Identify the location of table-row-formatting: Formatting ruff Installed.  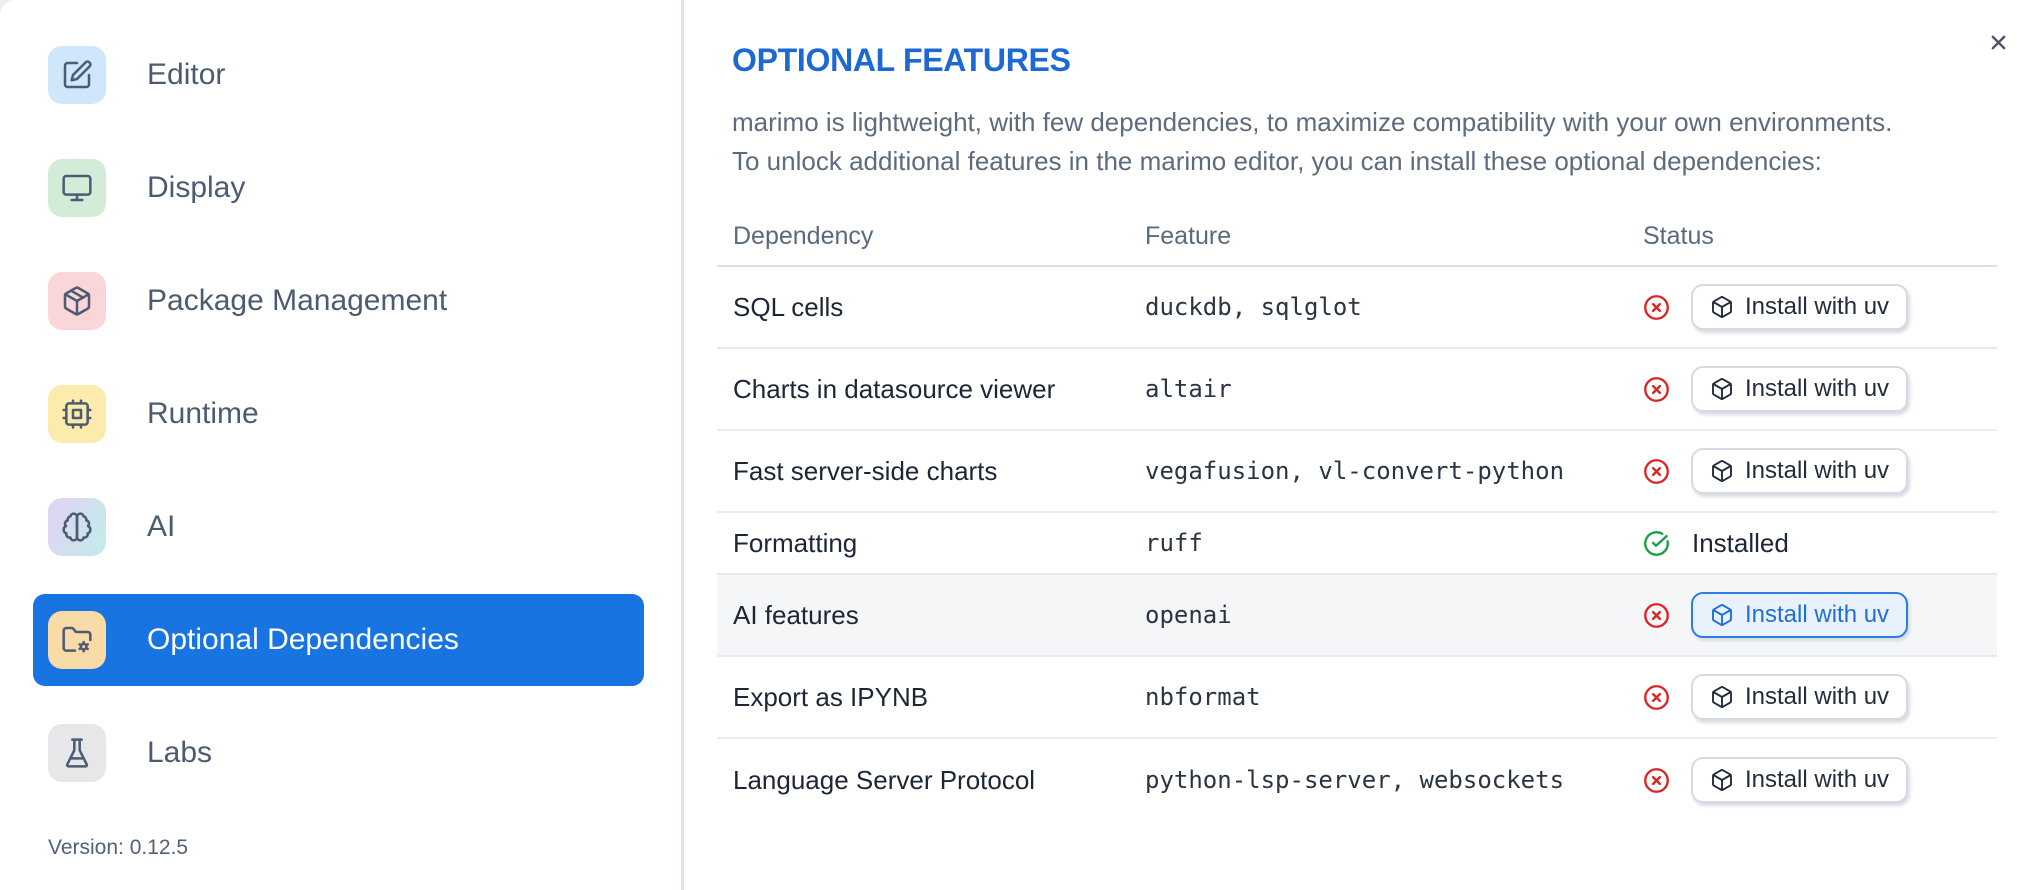
(1357, 544).